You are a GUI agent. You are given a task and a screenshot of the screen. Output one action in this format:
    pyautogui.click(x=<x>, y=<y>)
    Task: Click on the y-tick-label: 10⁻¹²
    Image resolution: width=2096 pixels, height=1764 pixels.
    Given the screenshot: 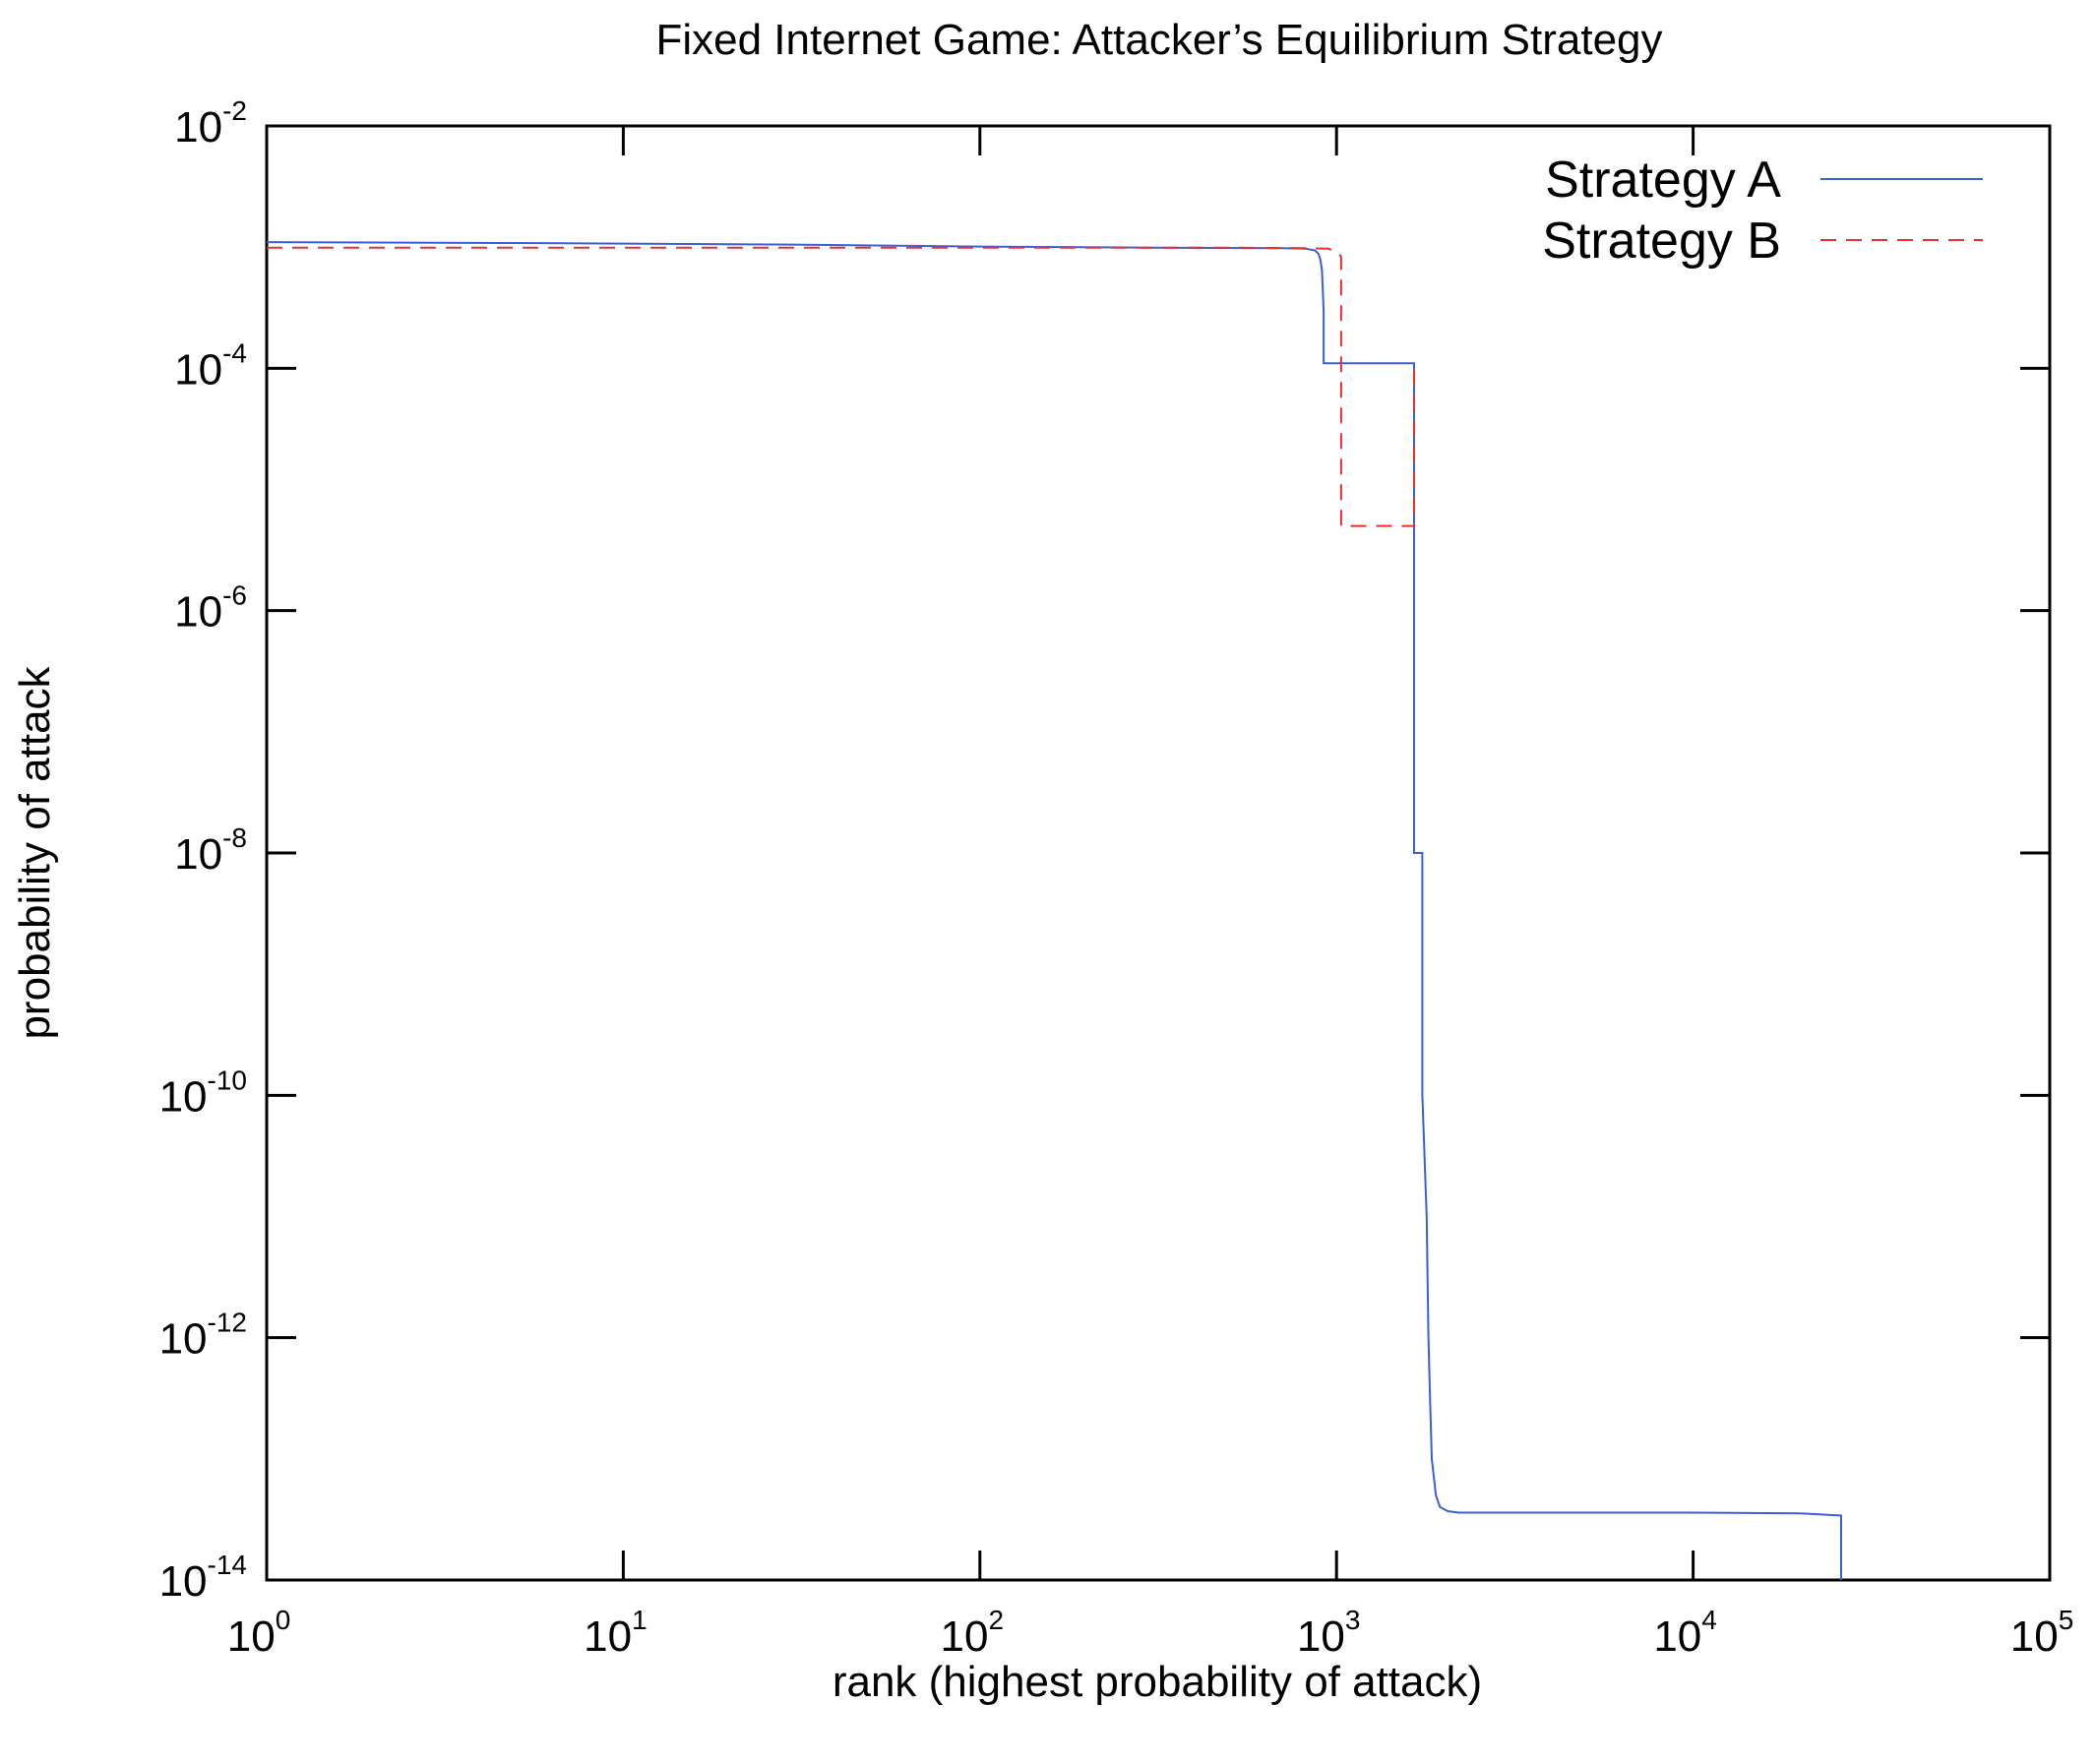 What is the action you would take?
    pyautogui.click(x=203, y=1336)
    